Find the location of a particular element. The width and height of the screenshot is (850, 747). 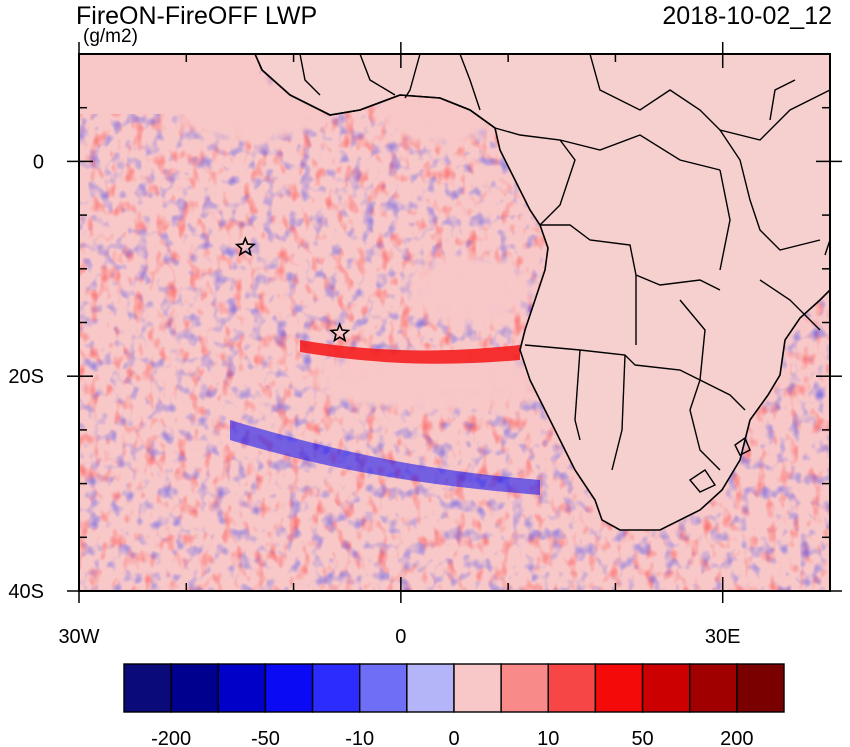

y-tick-label: 40S is located at coordinates (26, 592).